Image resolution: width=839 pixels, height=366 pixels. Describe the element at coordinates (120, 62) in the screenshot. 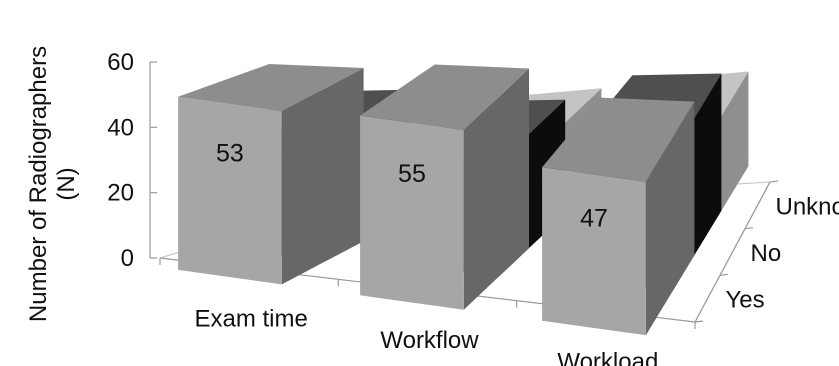

I see `y-tick-label: 60` at that location.